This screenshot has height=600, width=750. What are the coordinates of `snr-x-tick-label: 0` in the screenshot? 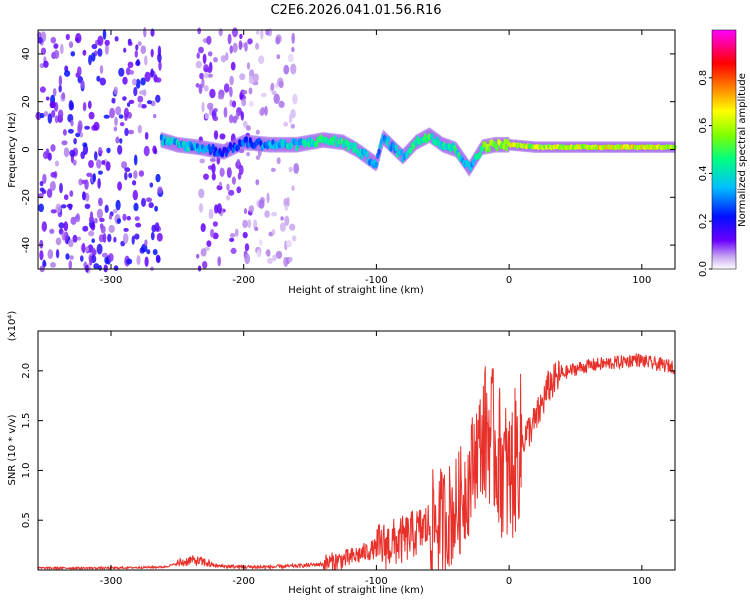 It's located at (509, 581).